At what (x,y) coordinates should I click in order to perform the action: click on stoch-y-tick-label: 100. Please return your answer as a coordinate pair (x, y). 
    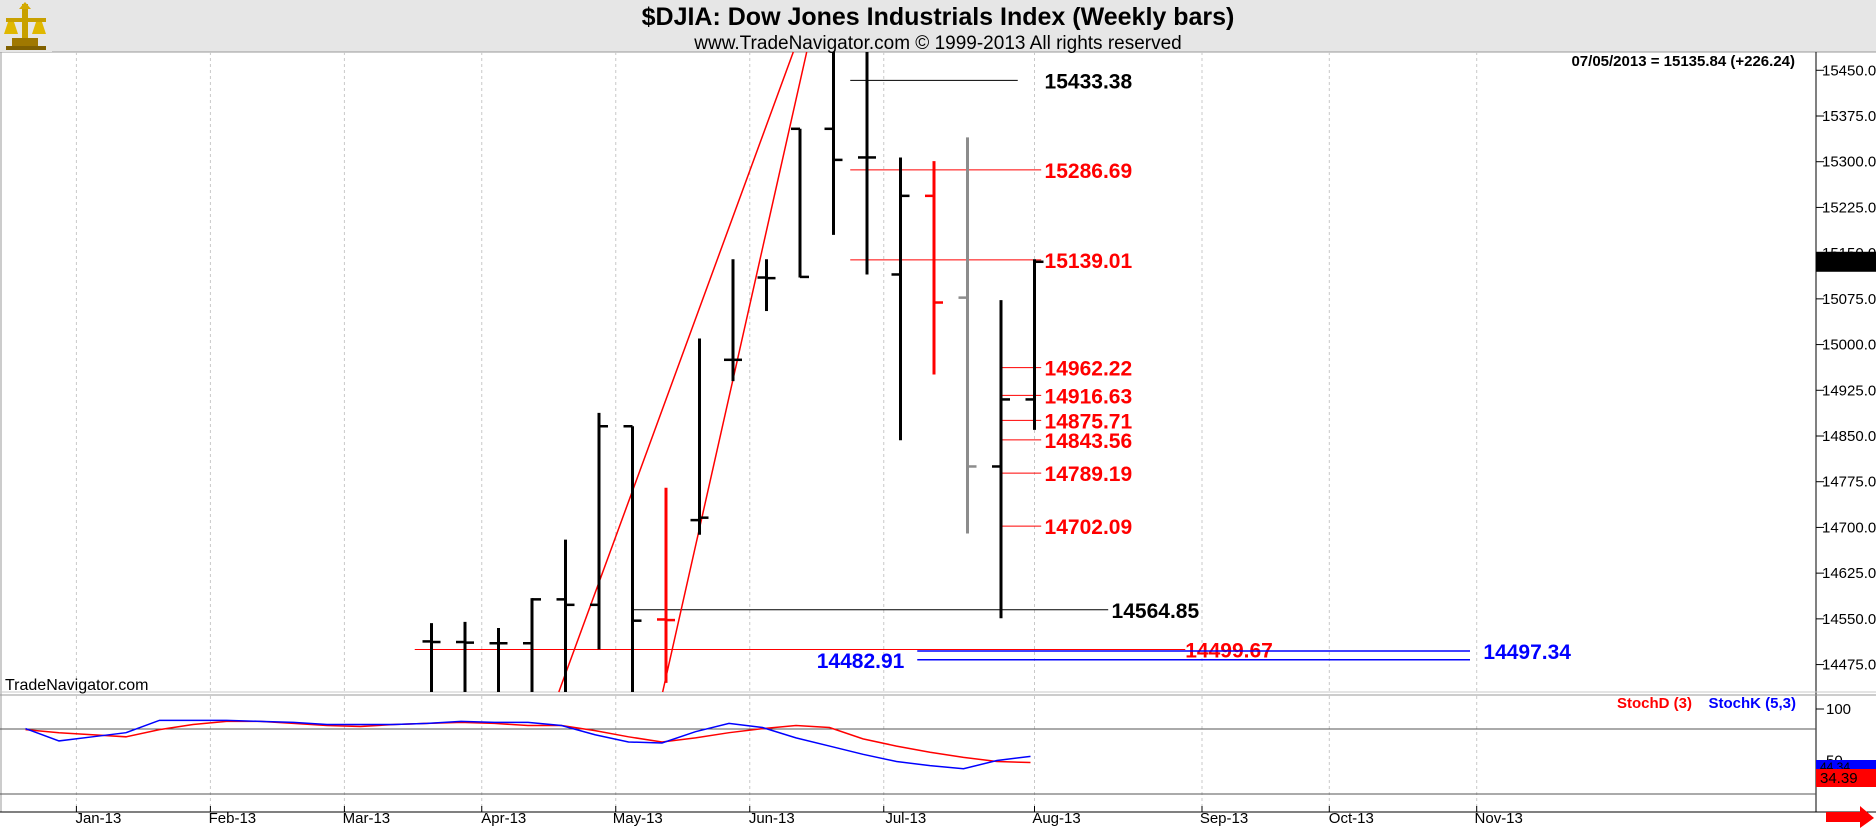
    Looking at the image, I should click on (1838, 709).